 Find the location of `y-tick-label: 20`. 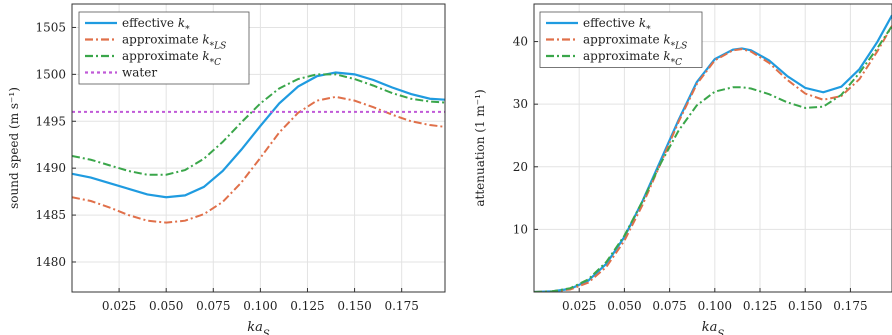

y-tick-label: 20 is located at coordinates (520, 167).